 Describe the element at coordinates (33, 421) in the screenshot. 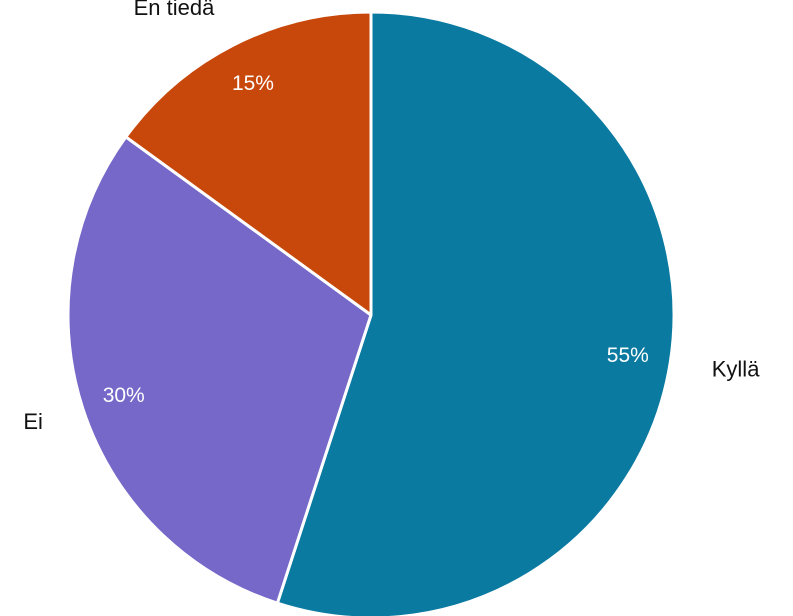

I see `slice-category-label-ei: Ei` at that location.